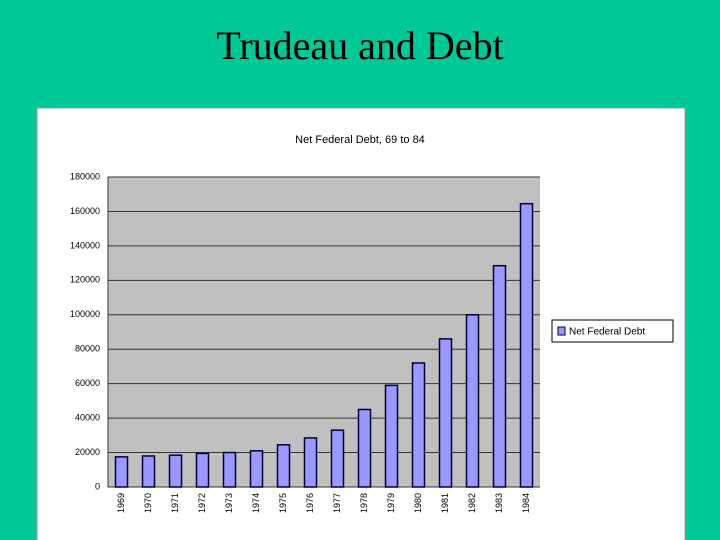 This screenshot has height=540, width=720. Describe the element at coordinates (85, 245) in the screenshot. I see `y-tick-label: 140000` at that location.